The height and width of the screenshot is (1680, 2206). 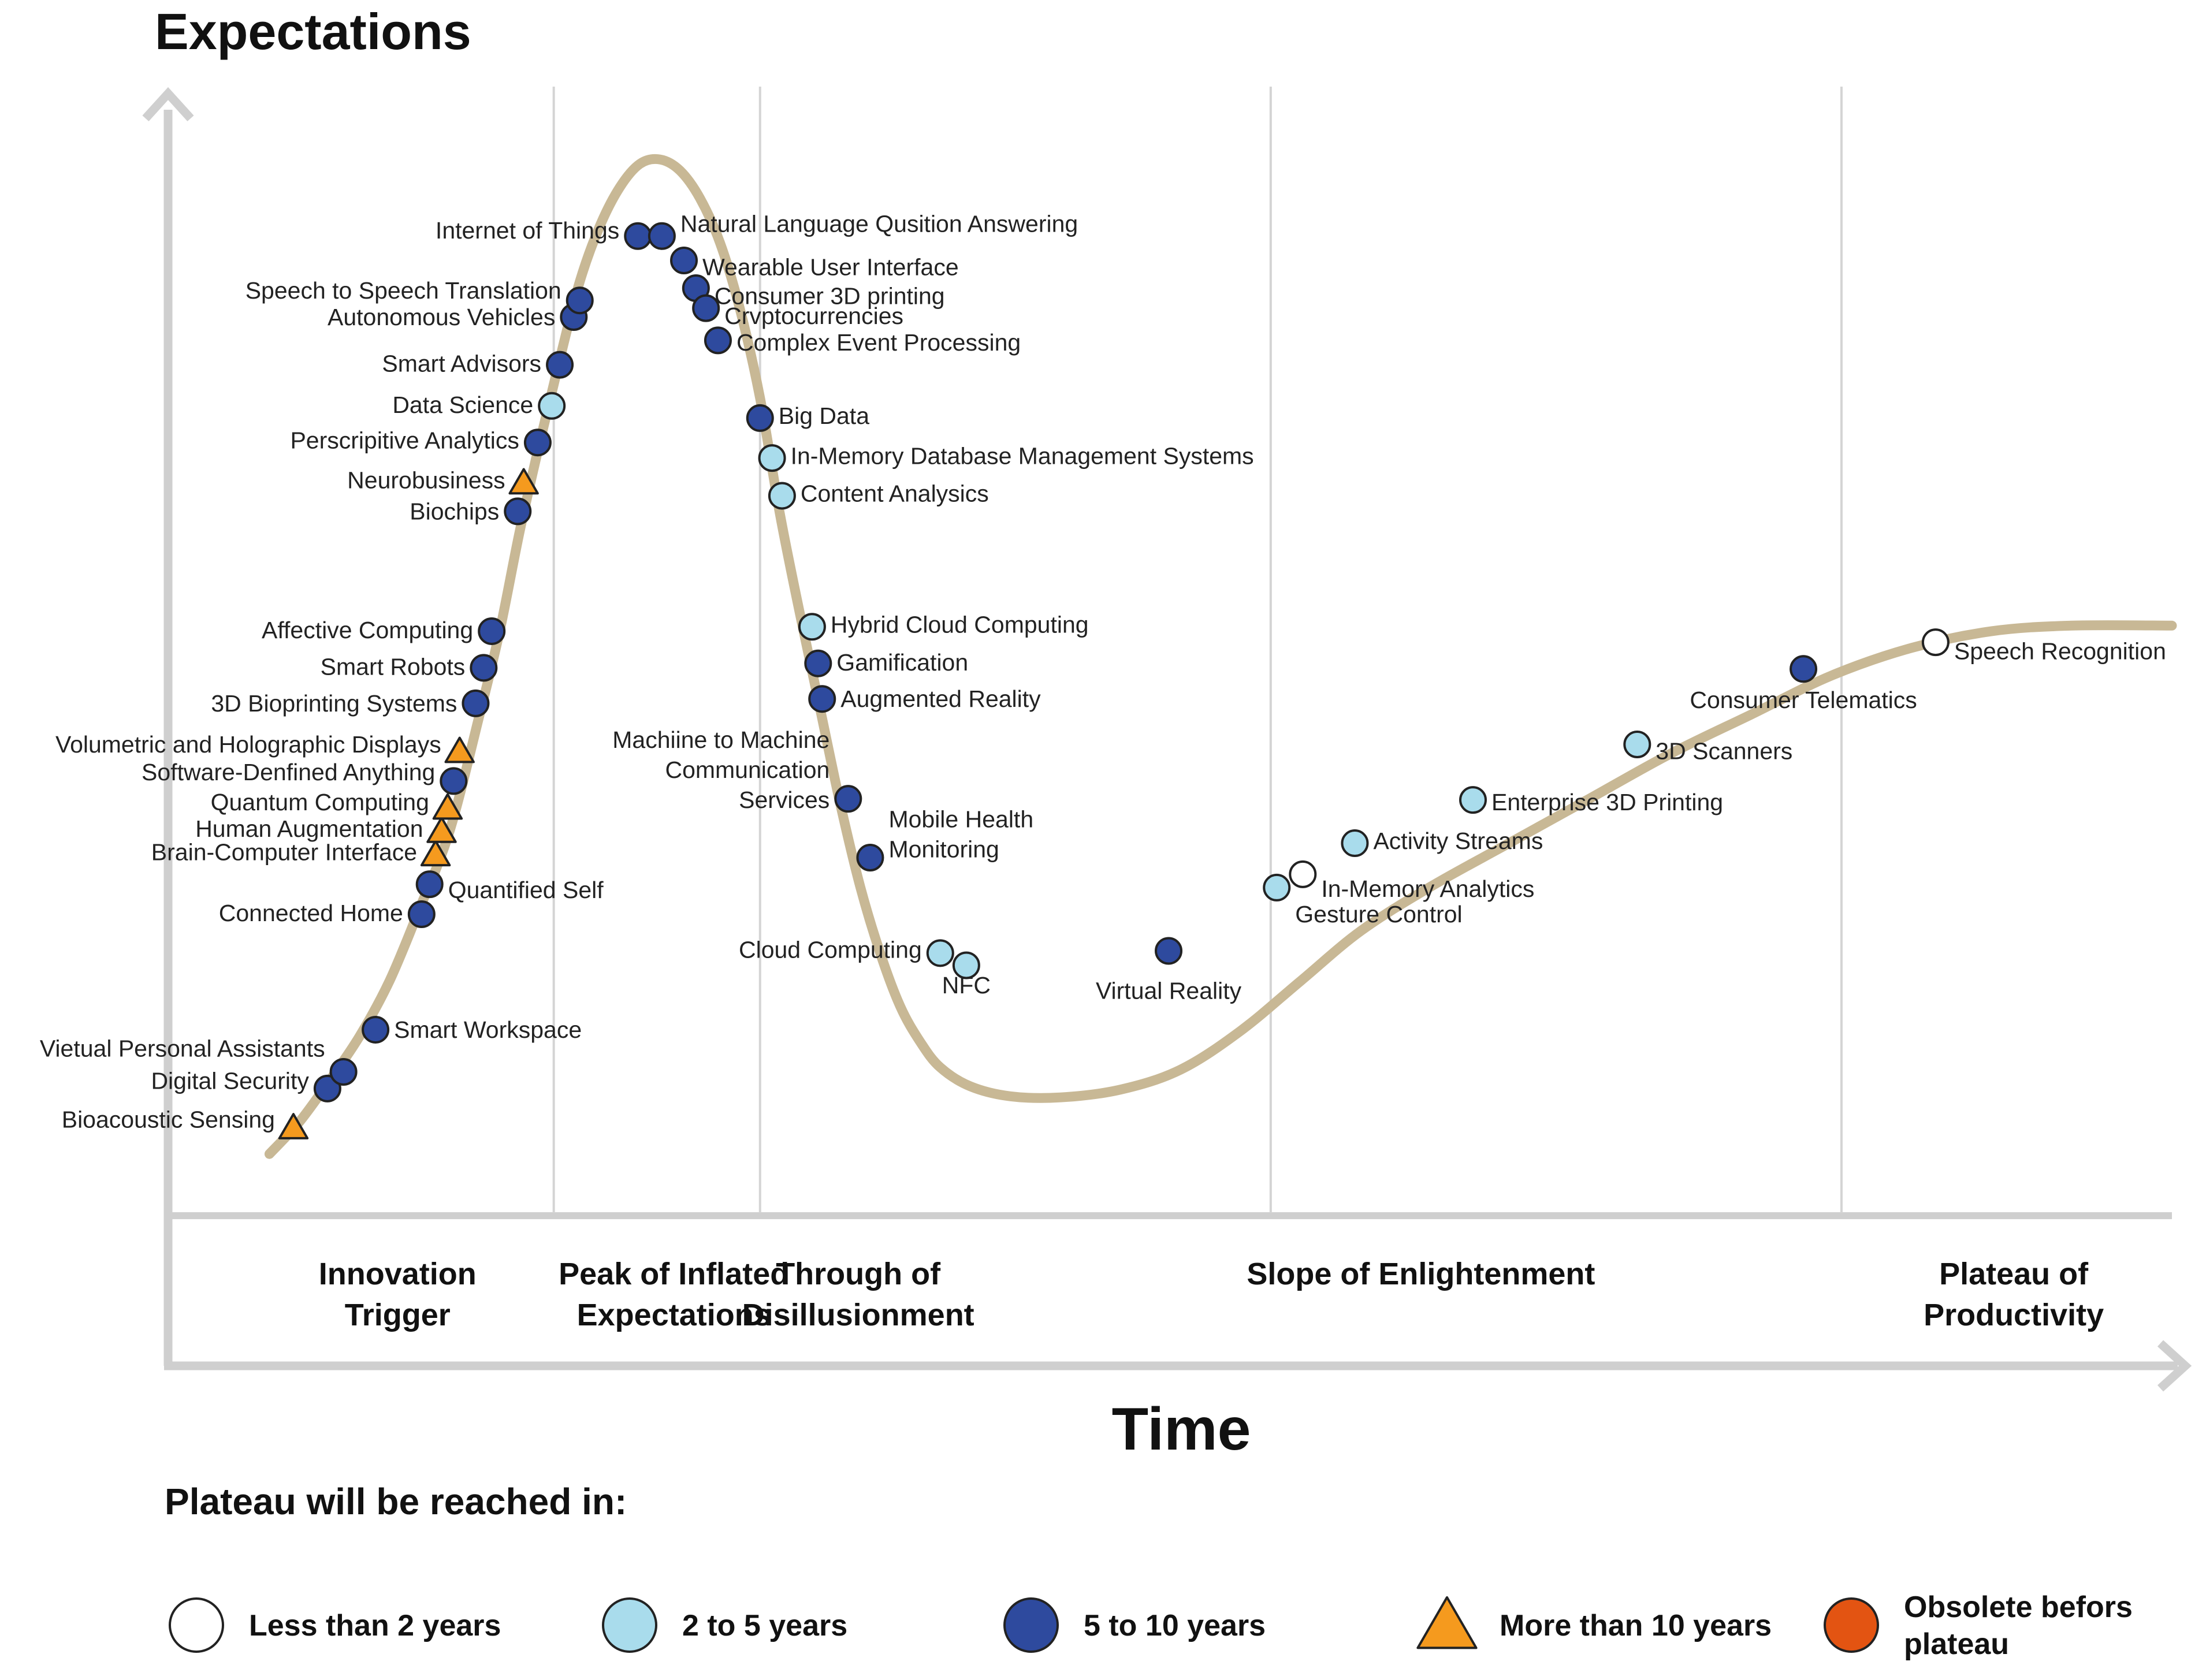 What do you see at coordinates (674, 1315) in the screenshot?
I see `phase-label-2-line2: Expectations` at bounding box center [674, 1315].